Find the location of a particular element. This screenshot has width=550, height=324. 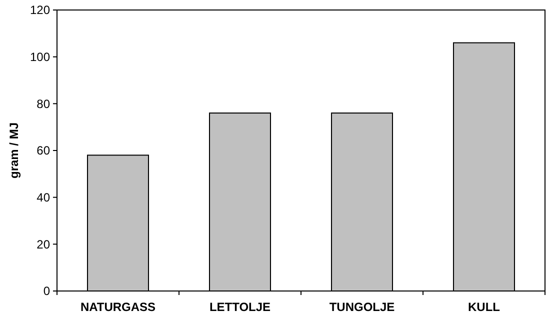

y-tick-label: 40 is located at coordinates (43, 197).